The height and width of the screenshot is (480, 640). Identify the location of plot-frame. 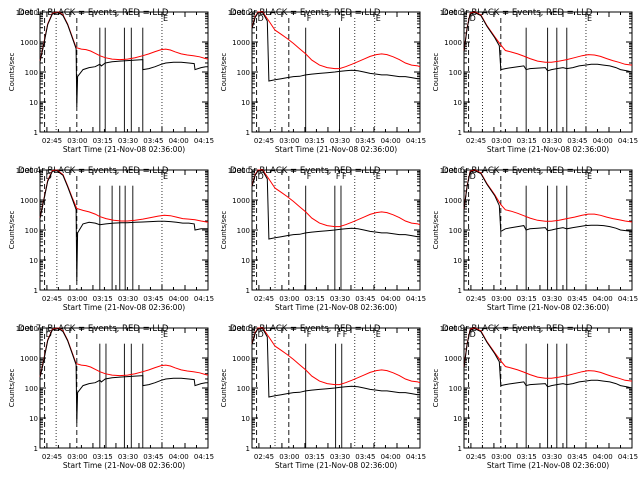
(124, 230).